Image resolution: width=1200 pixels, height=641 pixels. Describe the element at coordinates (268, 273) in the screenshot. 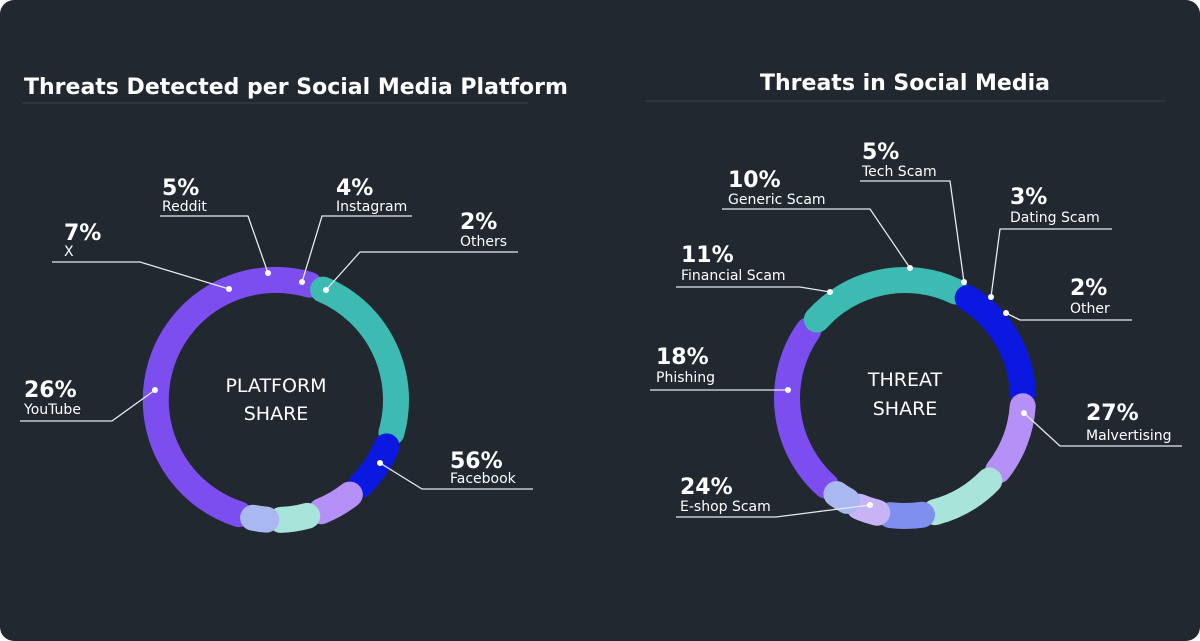

I see `leader-dot-reddit` at that location.